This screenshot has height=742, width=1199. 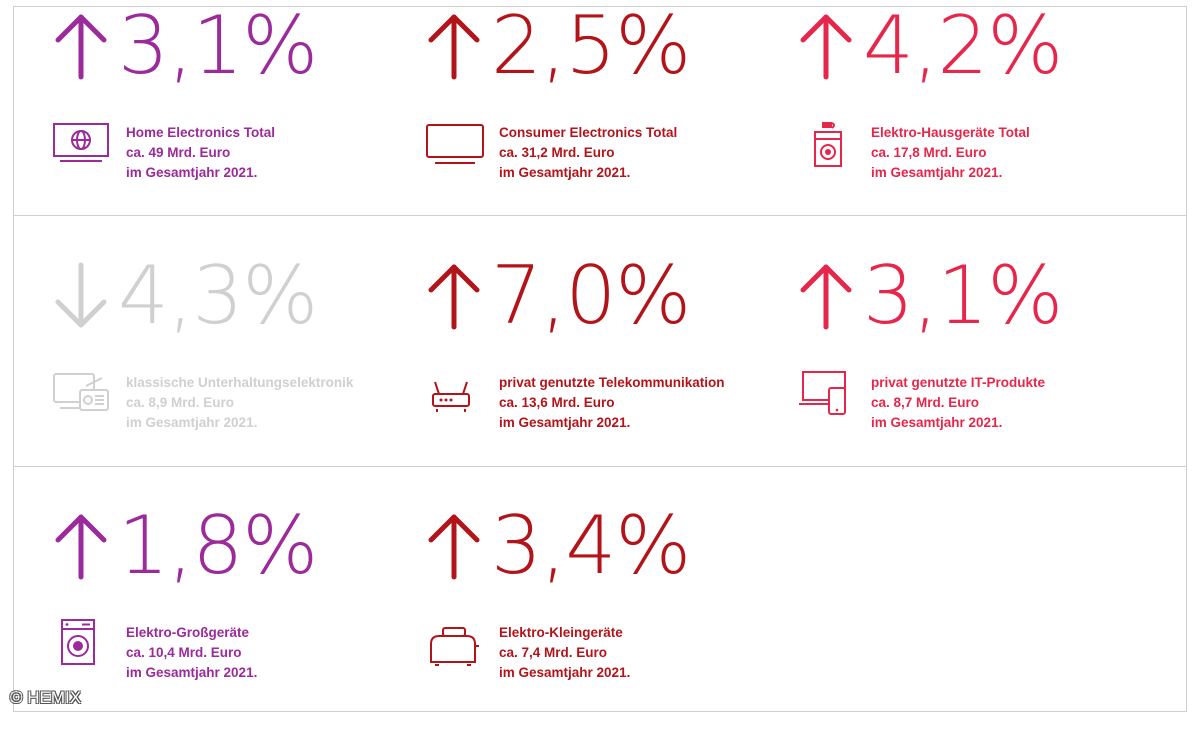 I want to click on stat-amount: ca. 8,9 Mrd. Euro, so click(x=180, y=402).